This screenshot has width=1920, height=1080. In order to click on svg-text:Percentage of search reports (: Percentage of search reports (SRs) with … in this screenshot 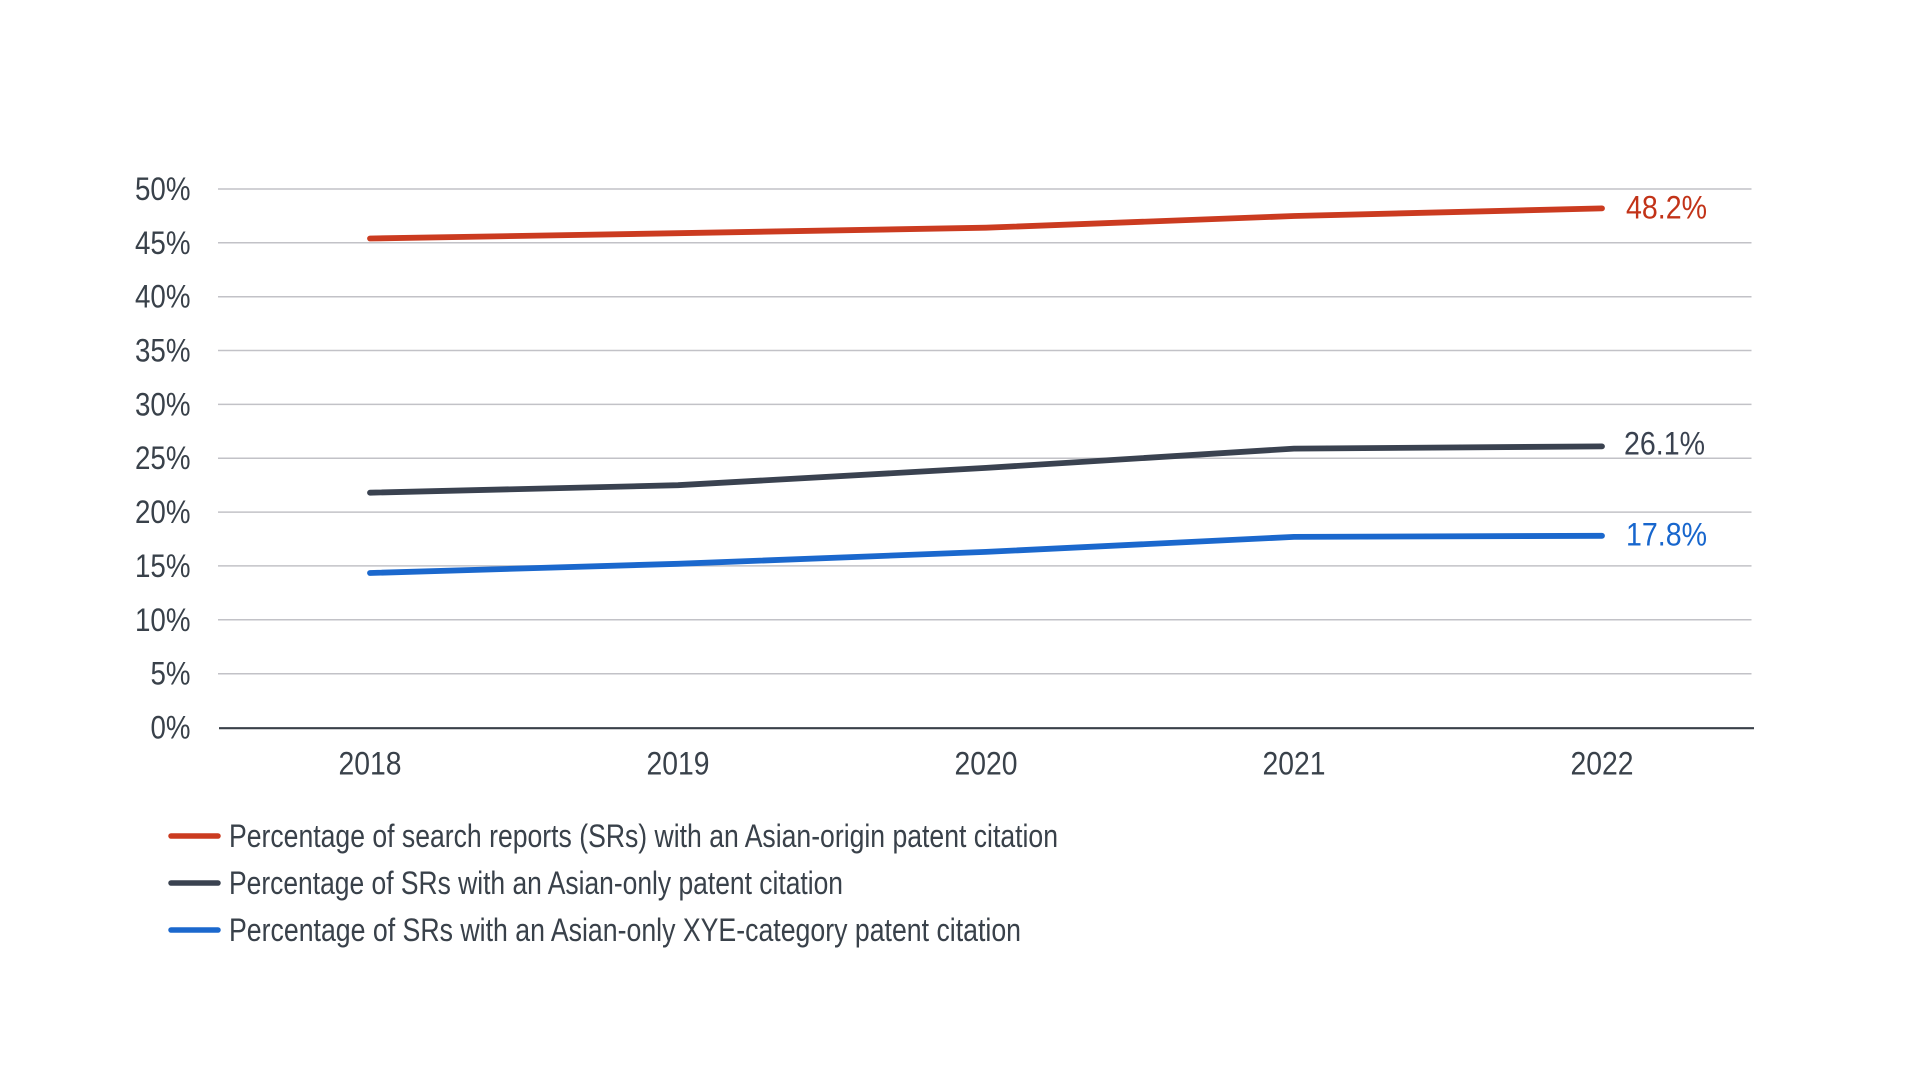, I will do `click(643, 836)`.